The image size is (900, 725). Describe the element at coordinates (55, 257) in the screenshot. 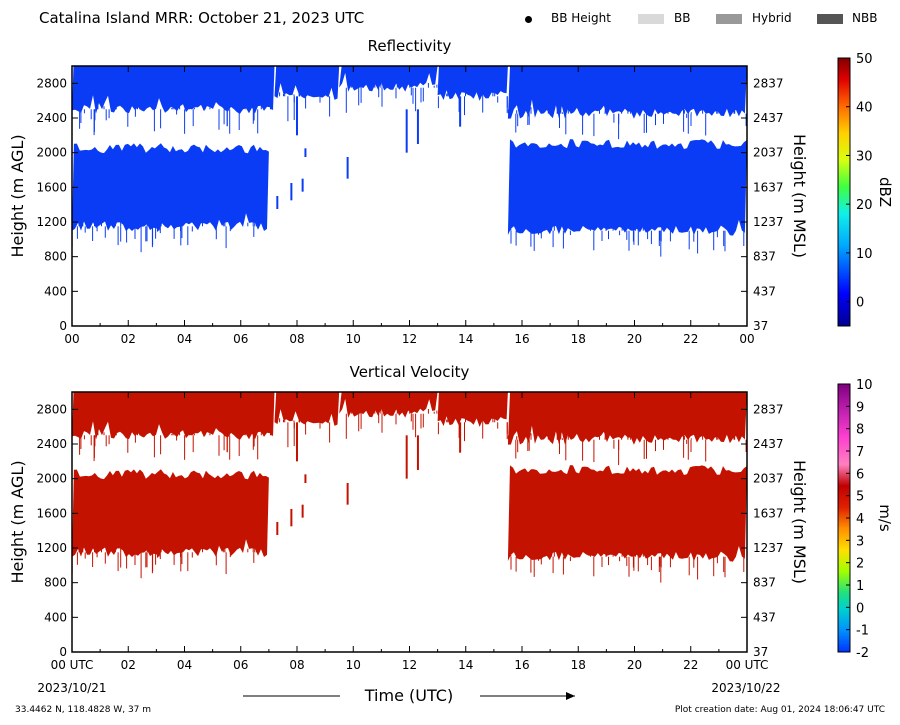

I see `y-tick-label: 800` at that location.